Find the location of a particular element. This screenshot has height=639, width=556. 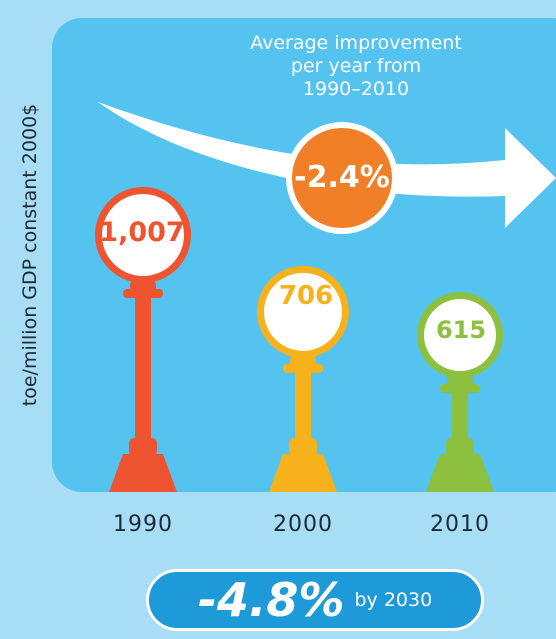

bar-collar-2010 is located at coordinates (460, 389).